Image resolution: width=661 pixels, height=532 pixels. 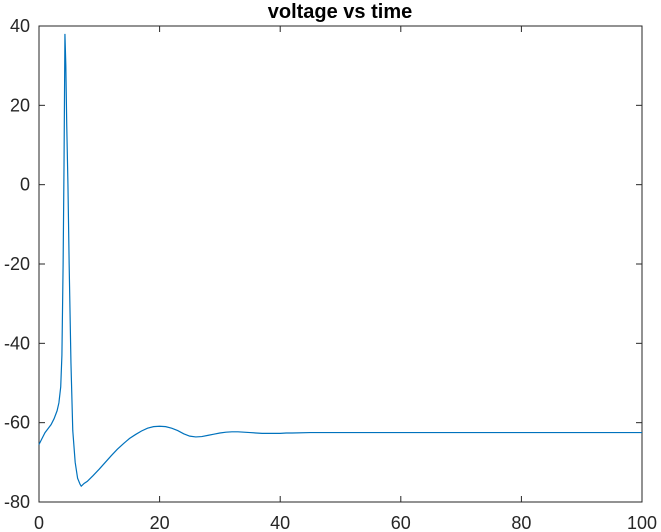 I want to click on x-tick-label: 0, so click(x=39, y=522).